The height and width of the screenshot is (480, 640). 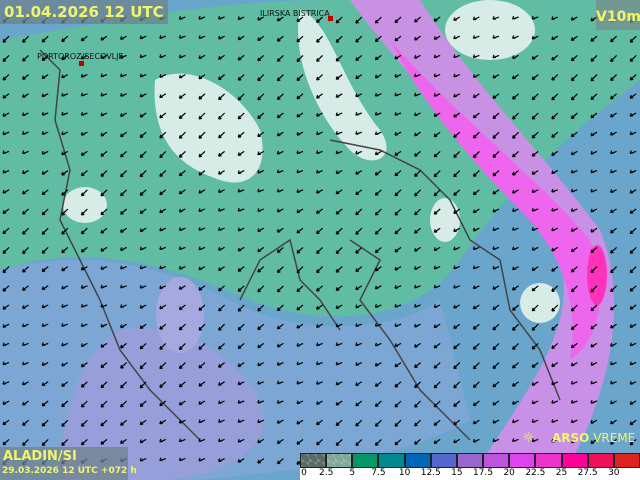 I want to click on city-marker-ilirska-bistrica, so click(x=330, y=18).